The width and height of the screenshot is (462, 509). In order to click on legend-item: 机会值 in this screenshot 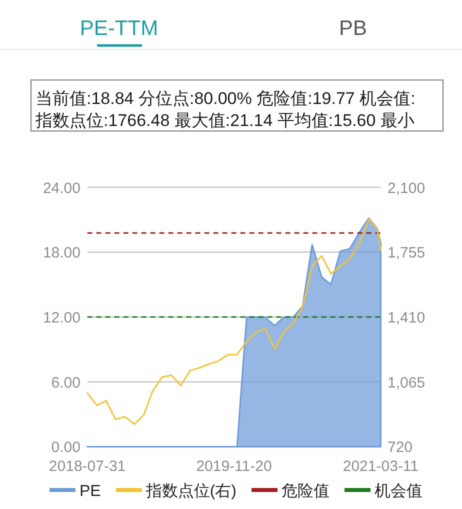, I will do `click(383, 491)`.